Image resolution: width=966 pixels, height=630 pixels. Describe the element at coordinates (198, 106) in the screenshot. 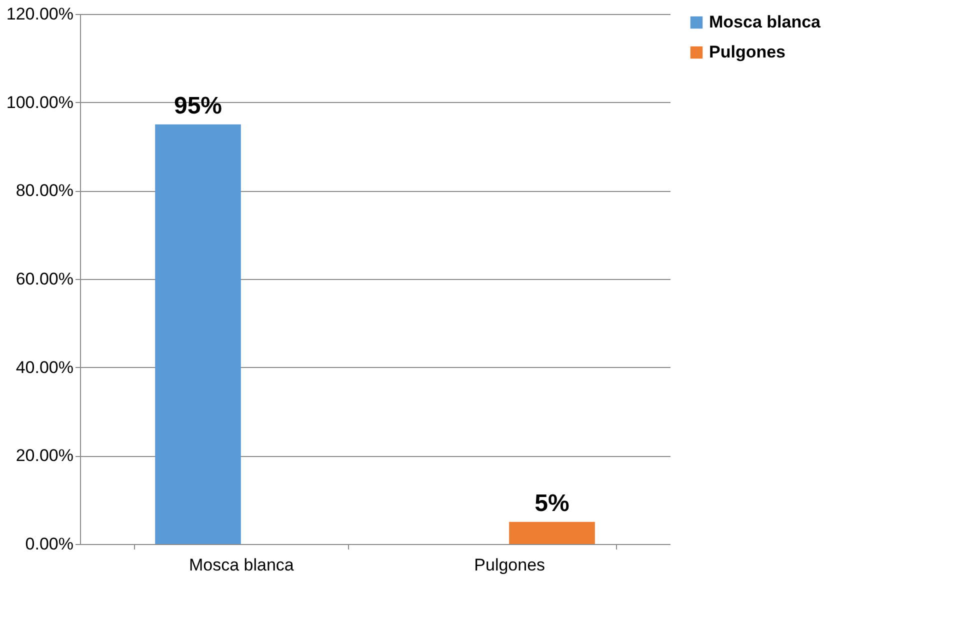

I see `data-label: 95%` at that location.